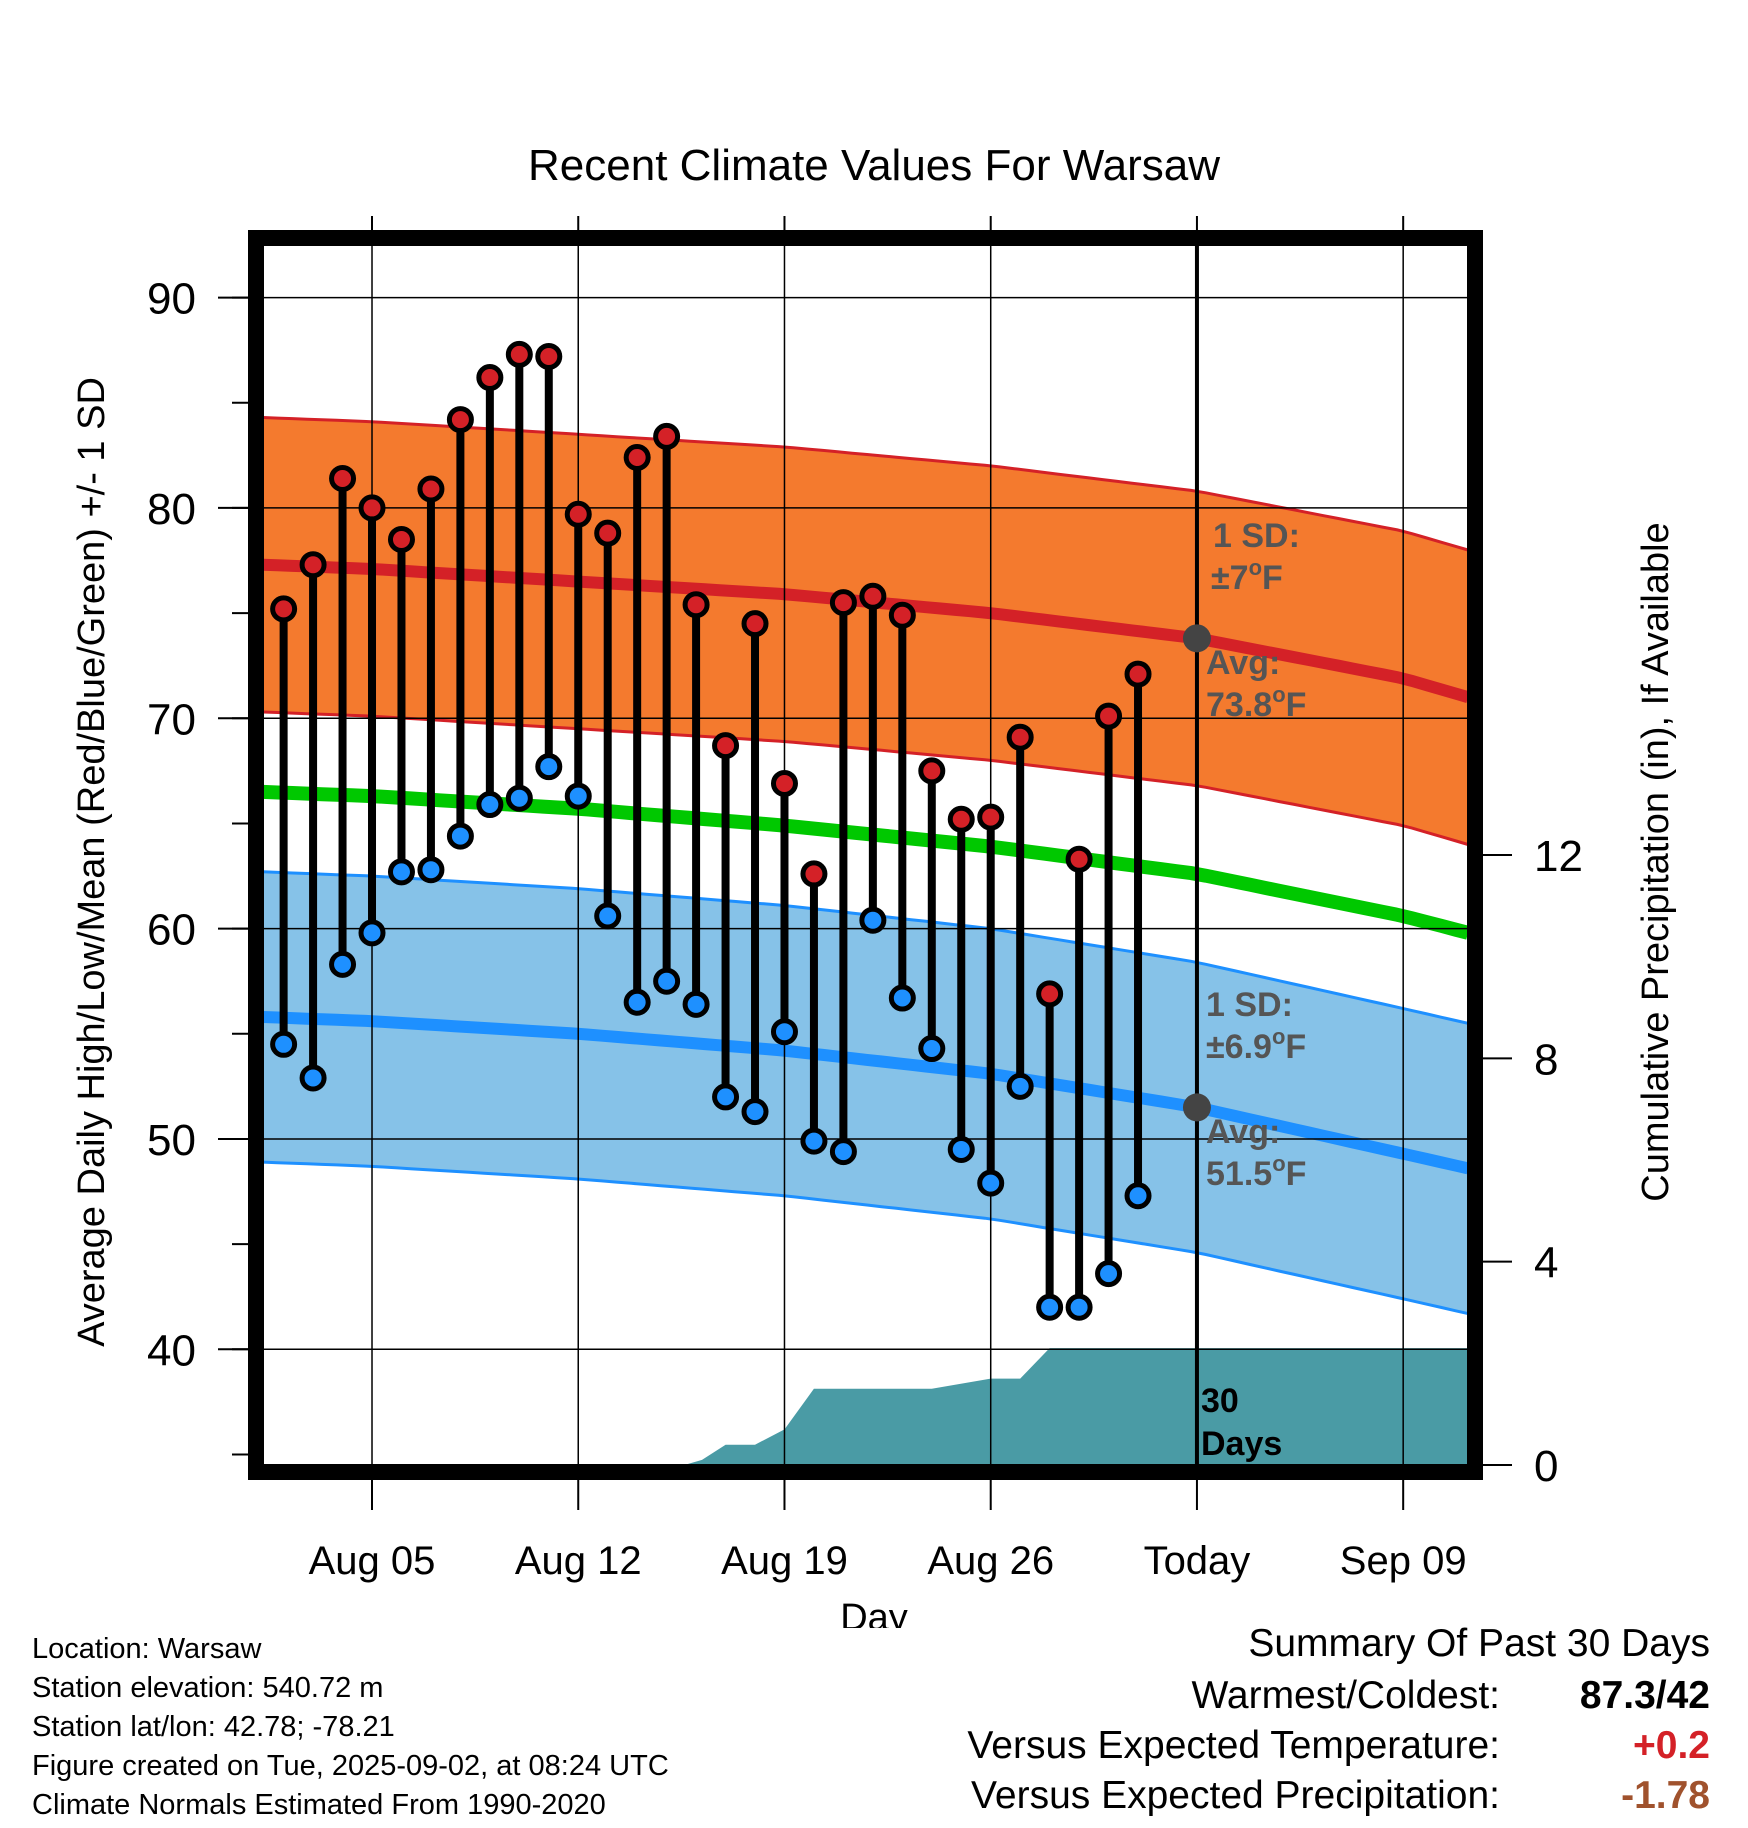 The height and width of the screenshot is (1828, 1748). I want to click on elevation-text: Station elevation: 540.72 m, so click(208, 1688).